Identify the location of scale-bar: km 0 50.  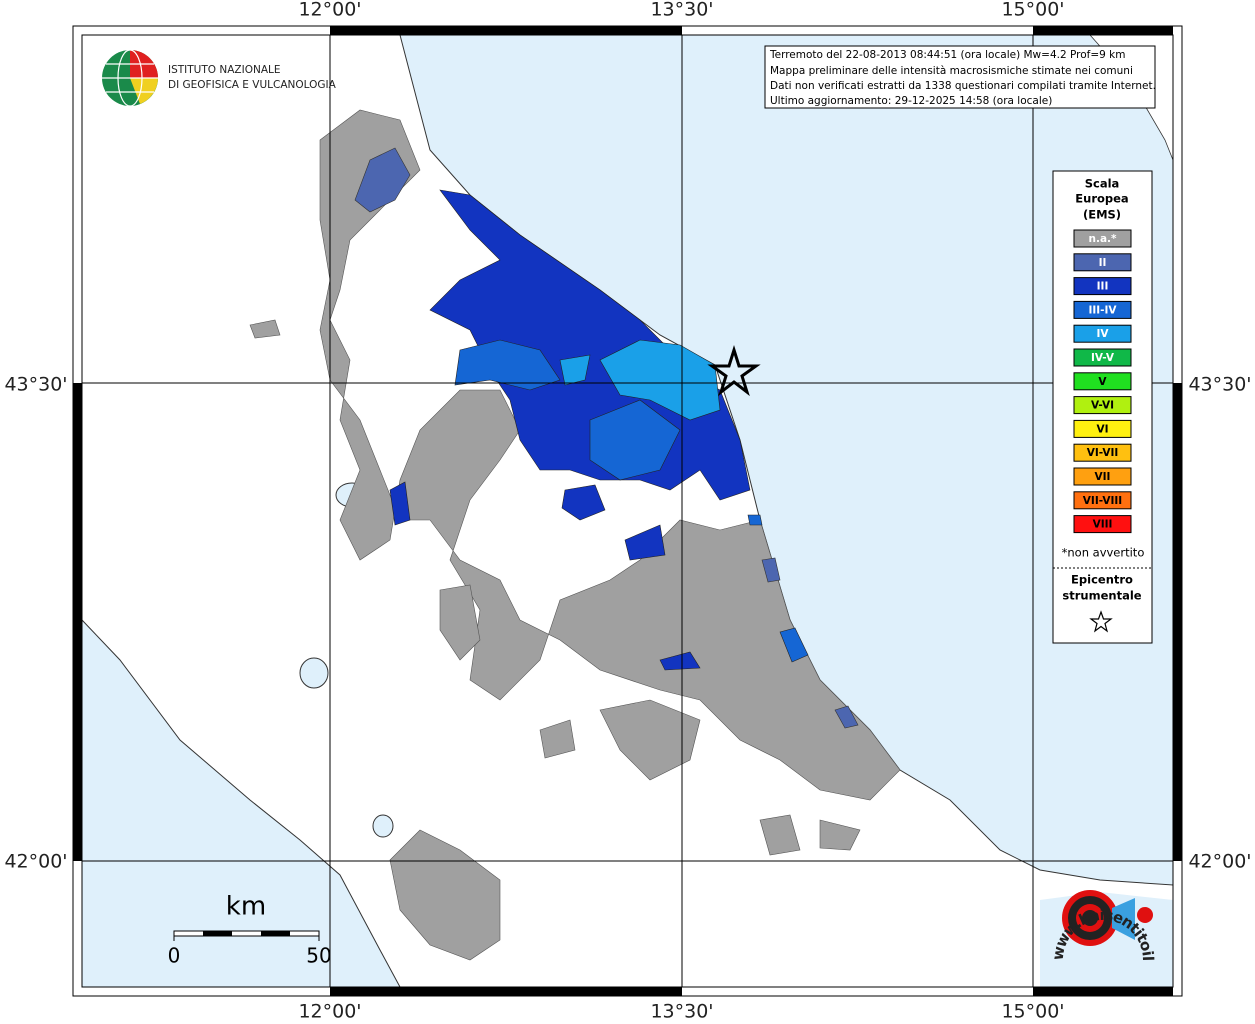
(250, 930).